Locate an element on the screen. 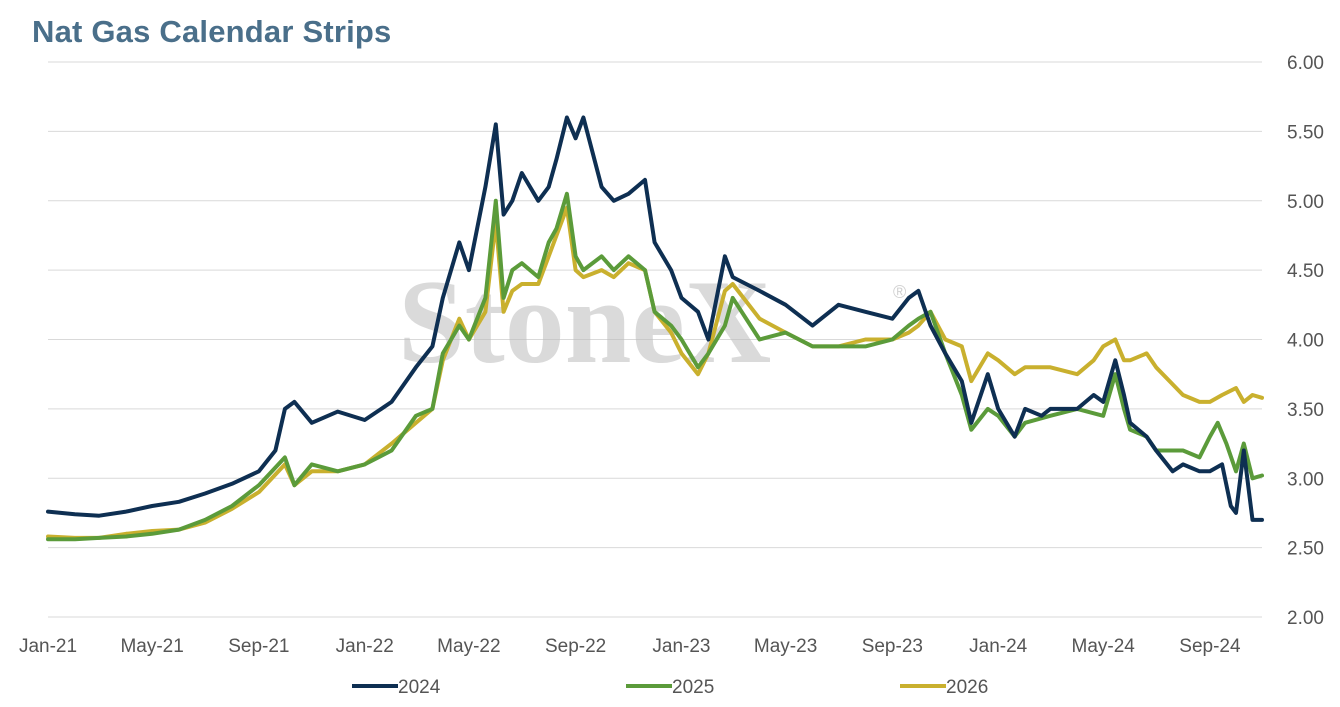  y-axis-ticks: 2.00 2.50 3.00 3.50 4.00 4.50 5.00 5.50 6.00 is located at coordinates (1305, 341).